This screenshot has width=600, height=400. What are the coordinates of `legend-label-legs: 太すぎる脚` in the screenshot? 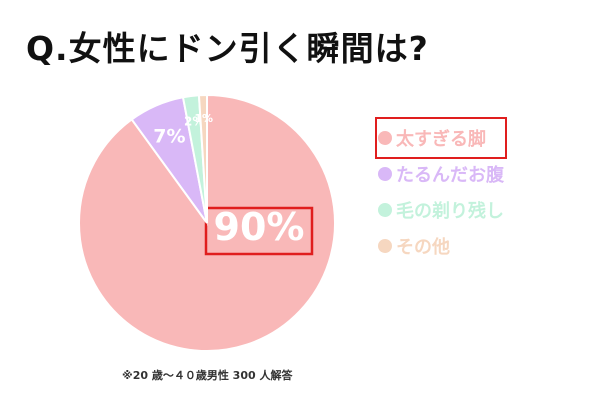 It's located at (441, 139).